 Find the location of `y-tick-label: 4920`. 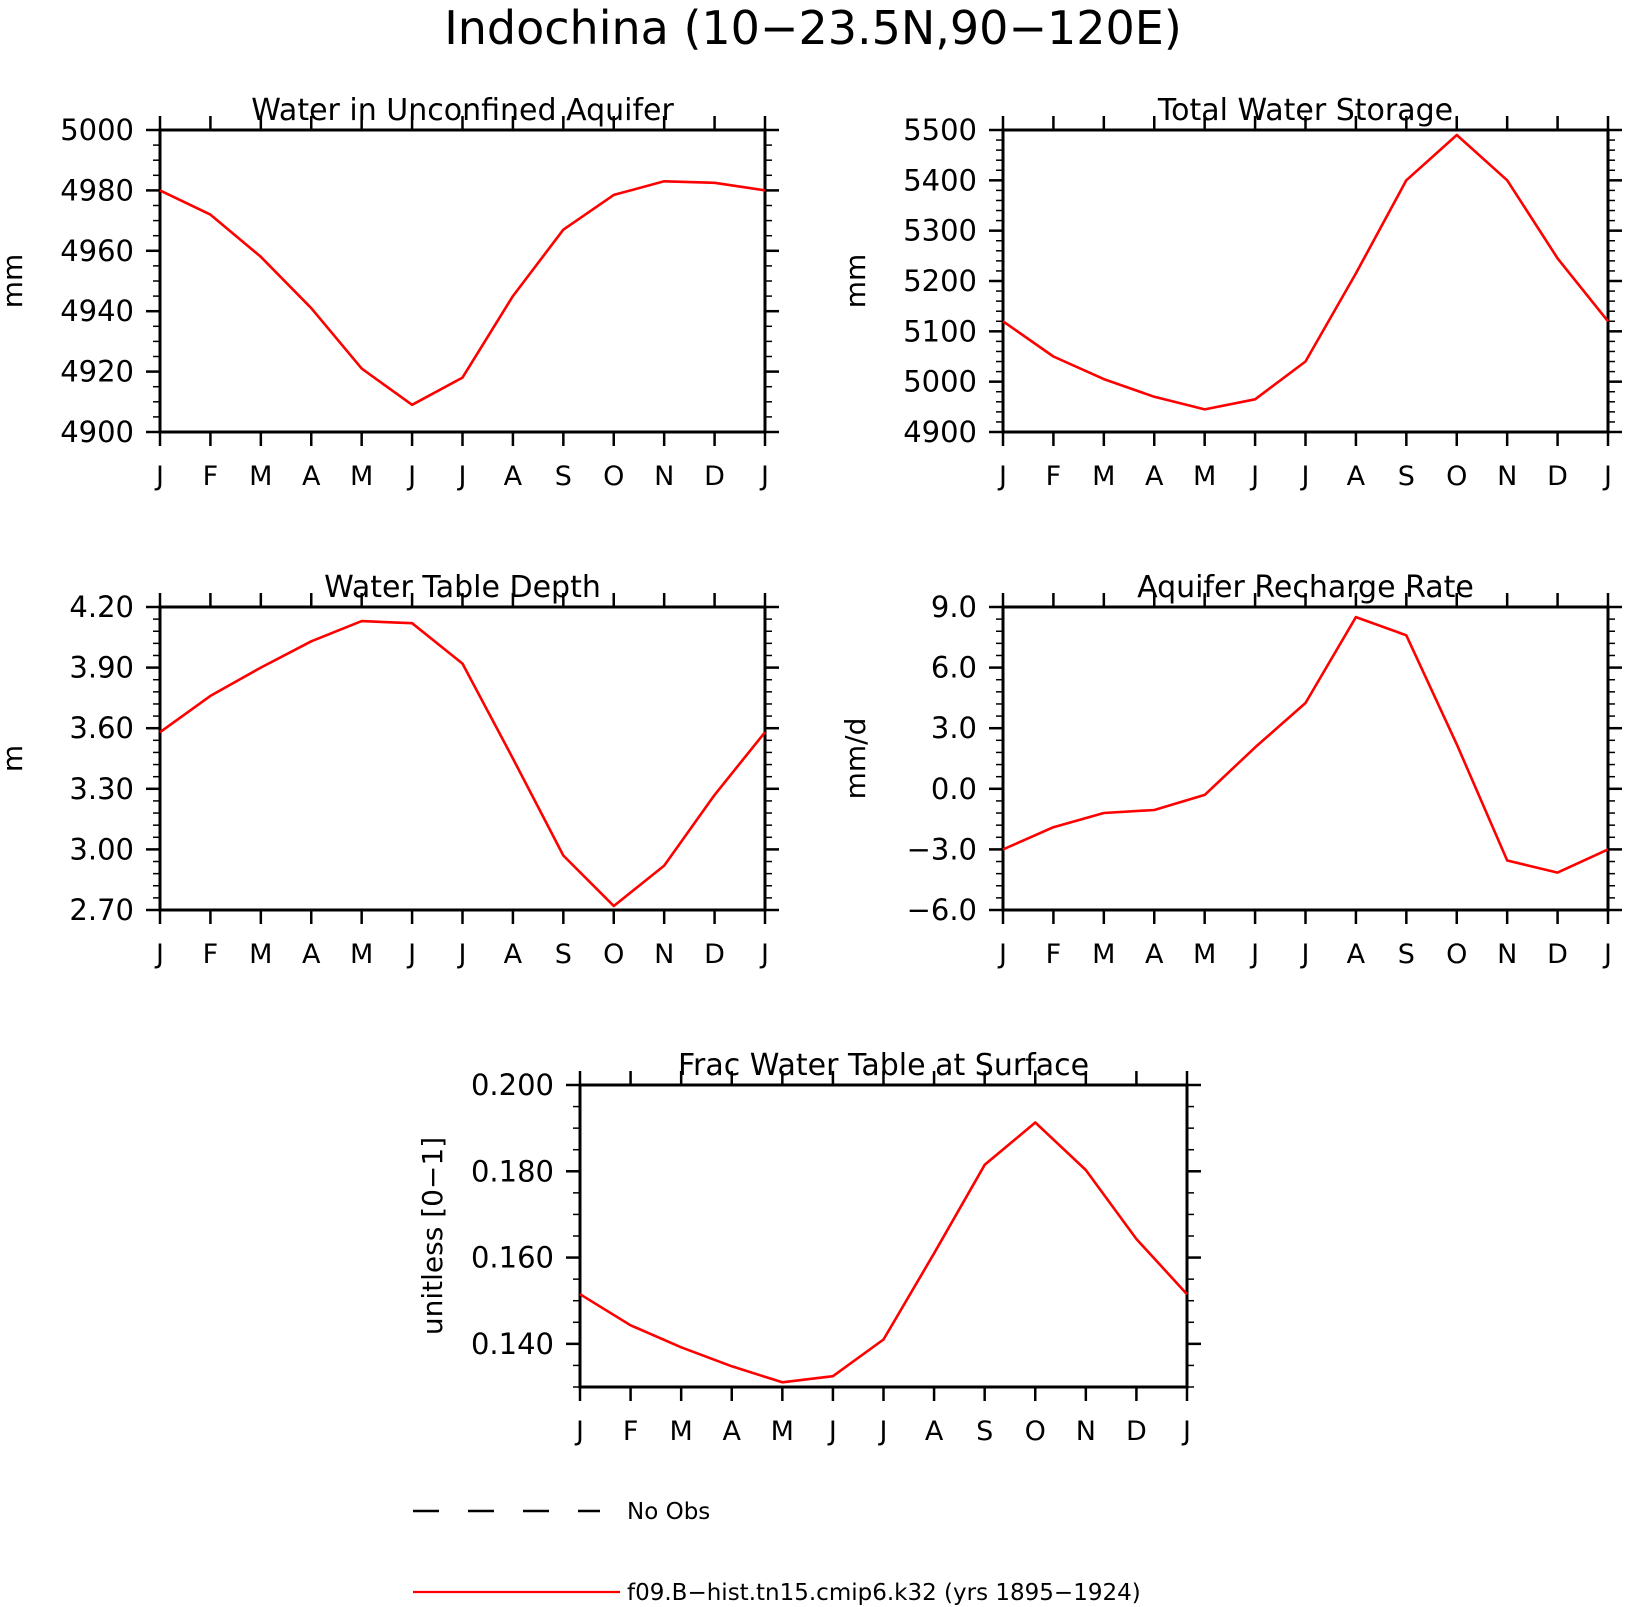

y-tick-label: 4920 is located at coordinates (97, 372).